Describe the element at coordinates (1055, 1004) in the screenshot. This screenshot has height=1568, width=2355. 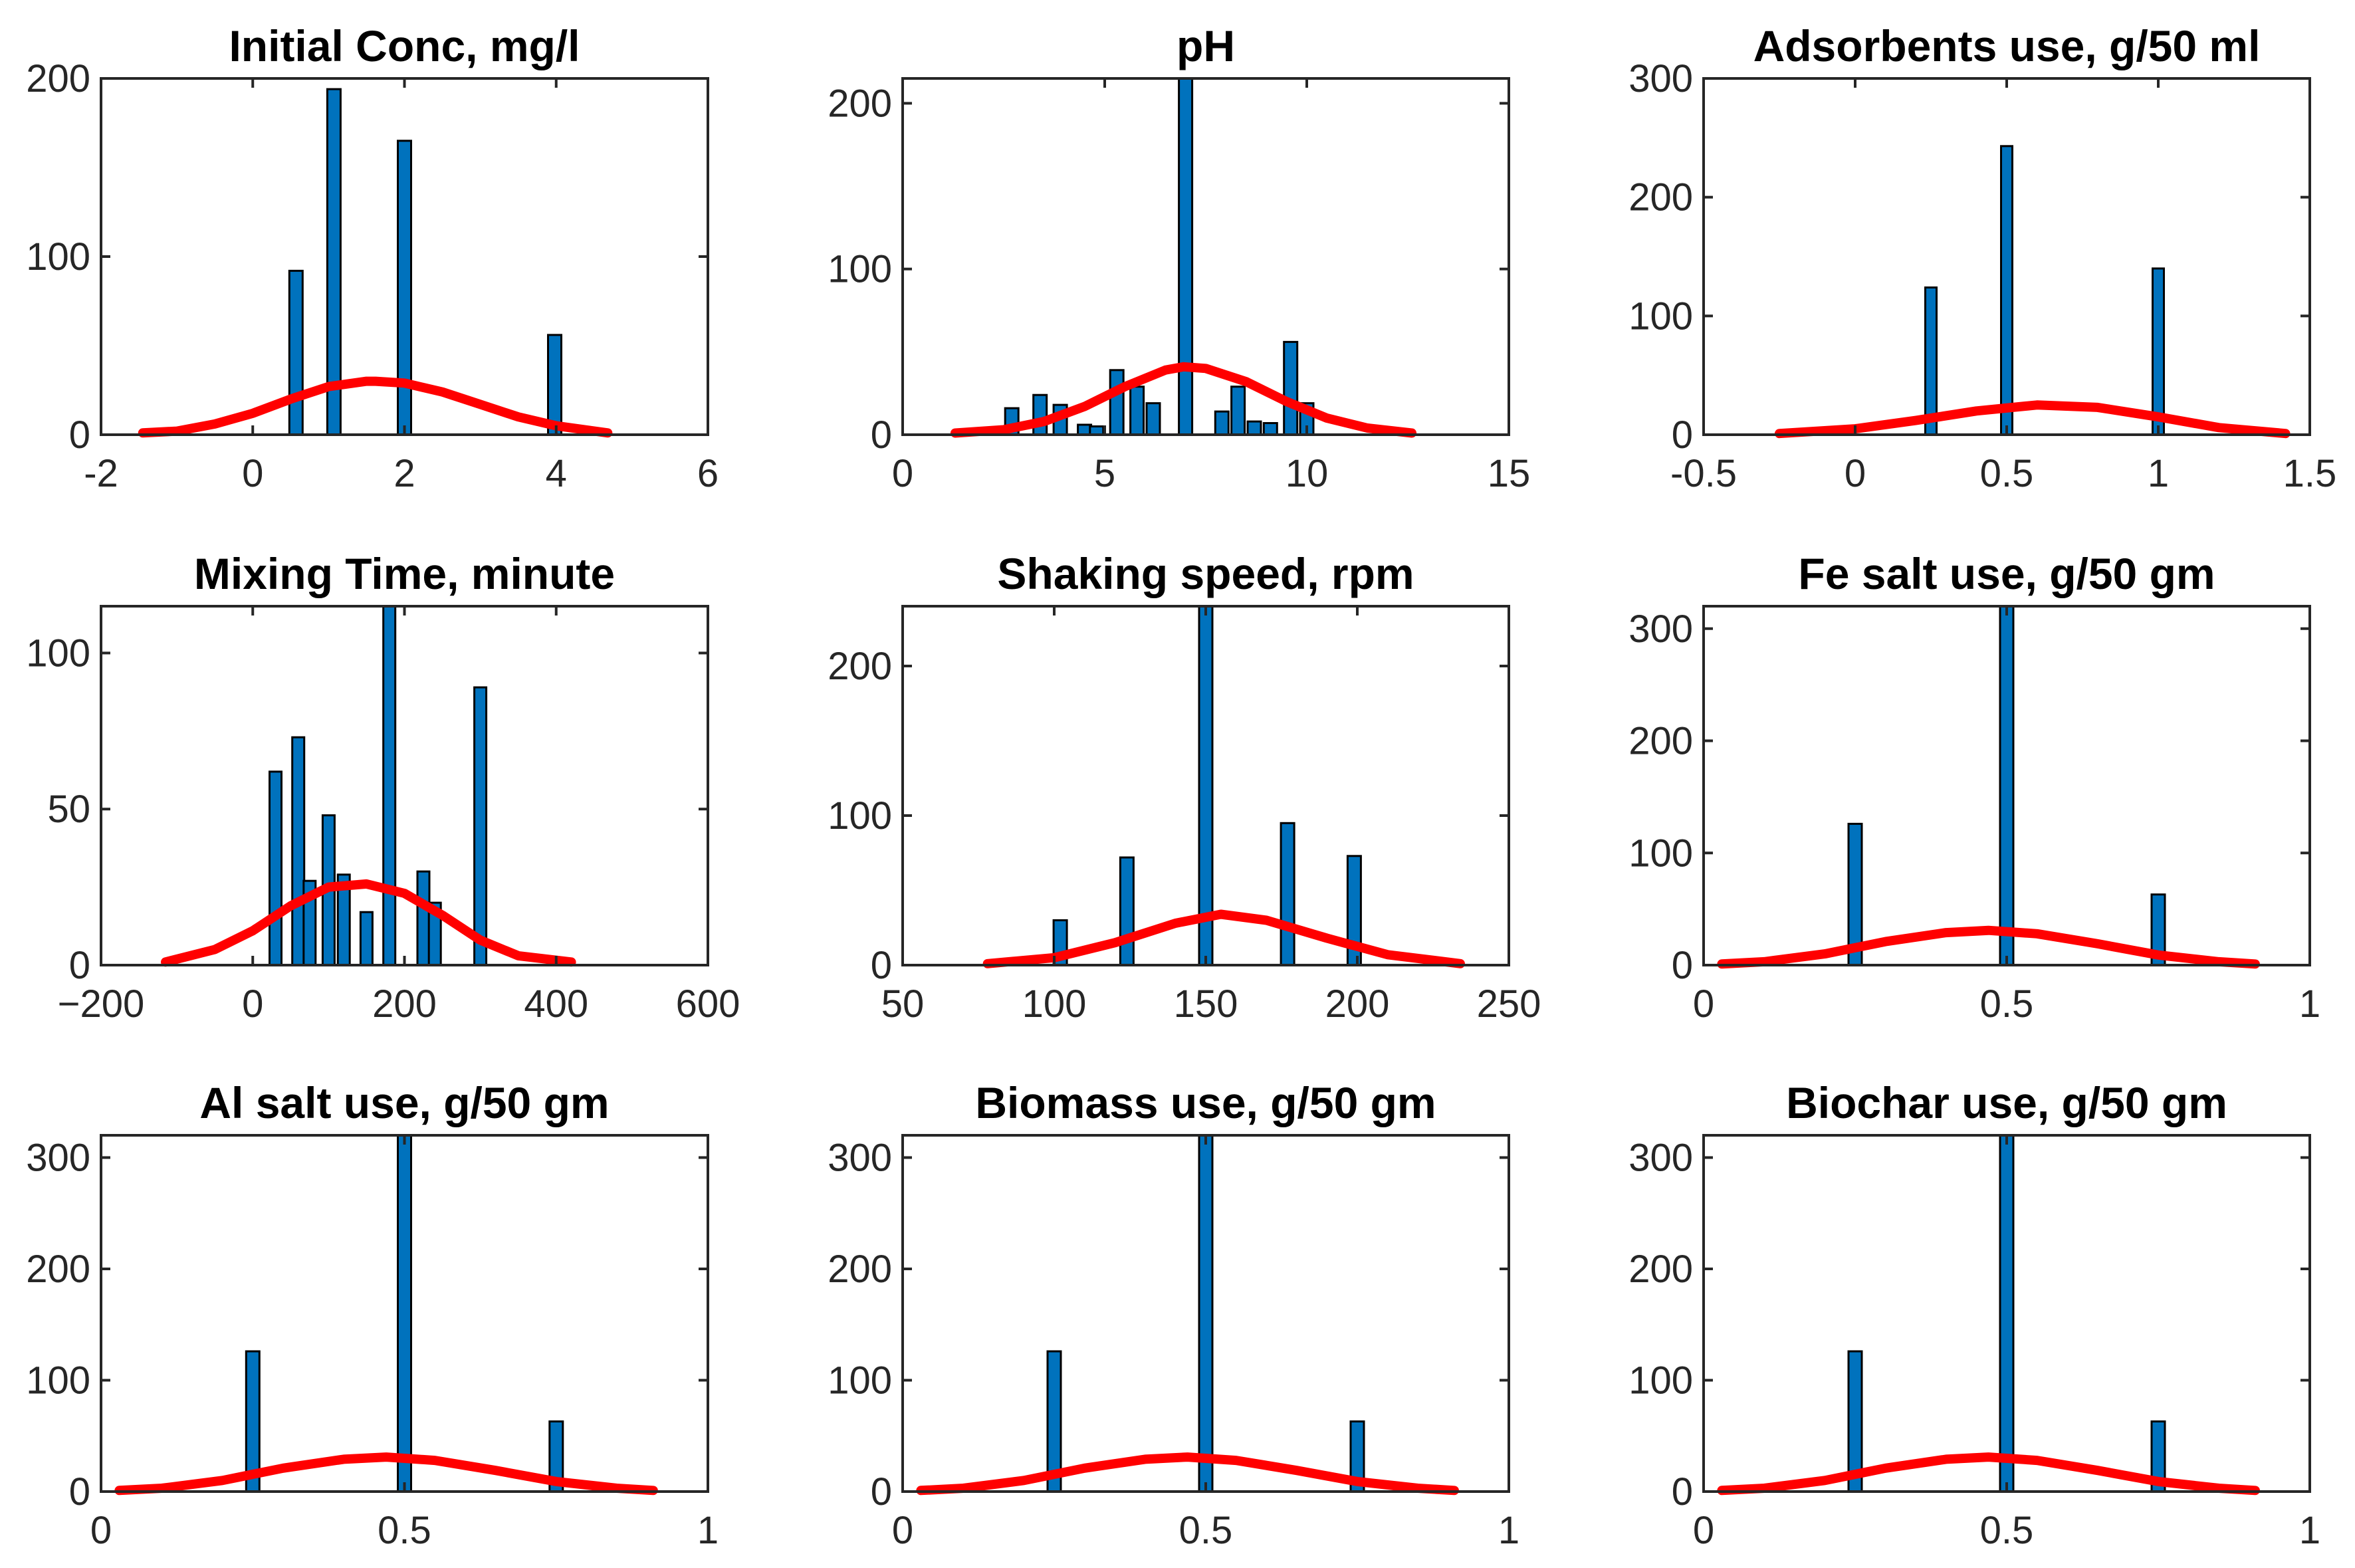
I see `x-tick-label: 100` at that location.